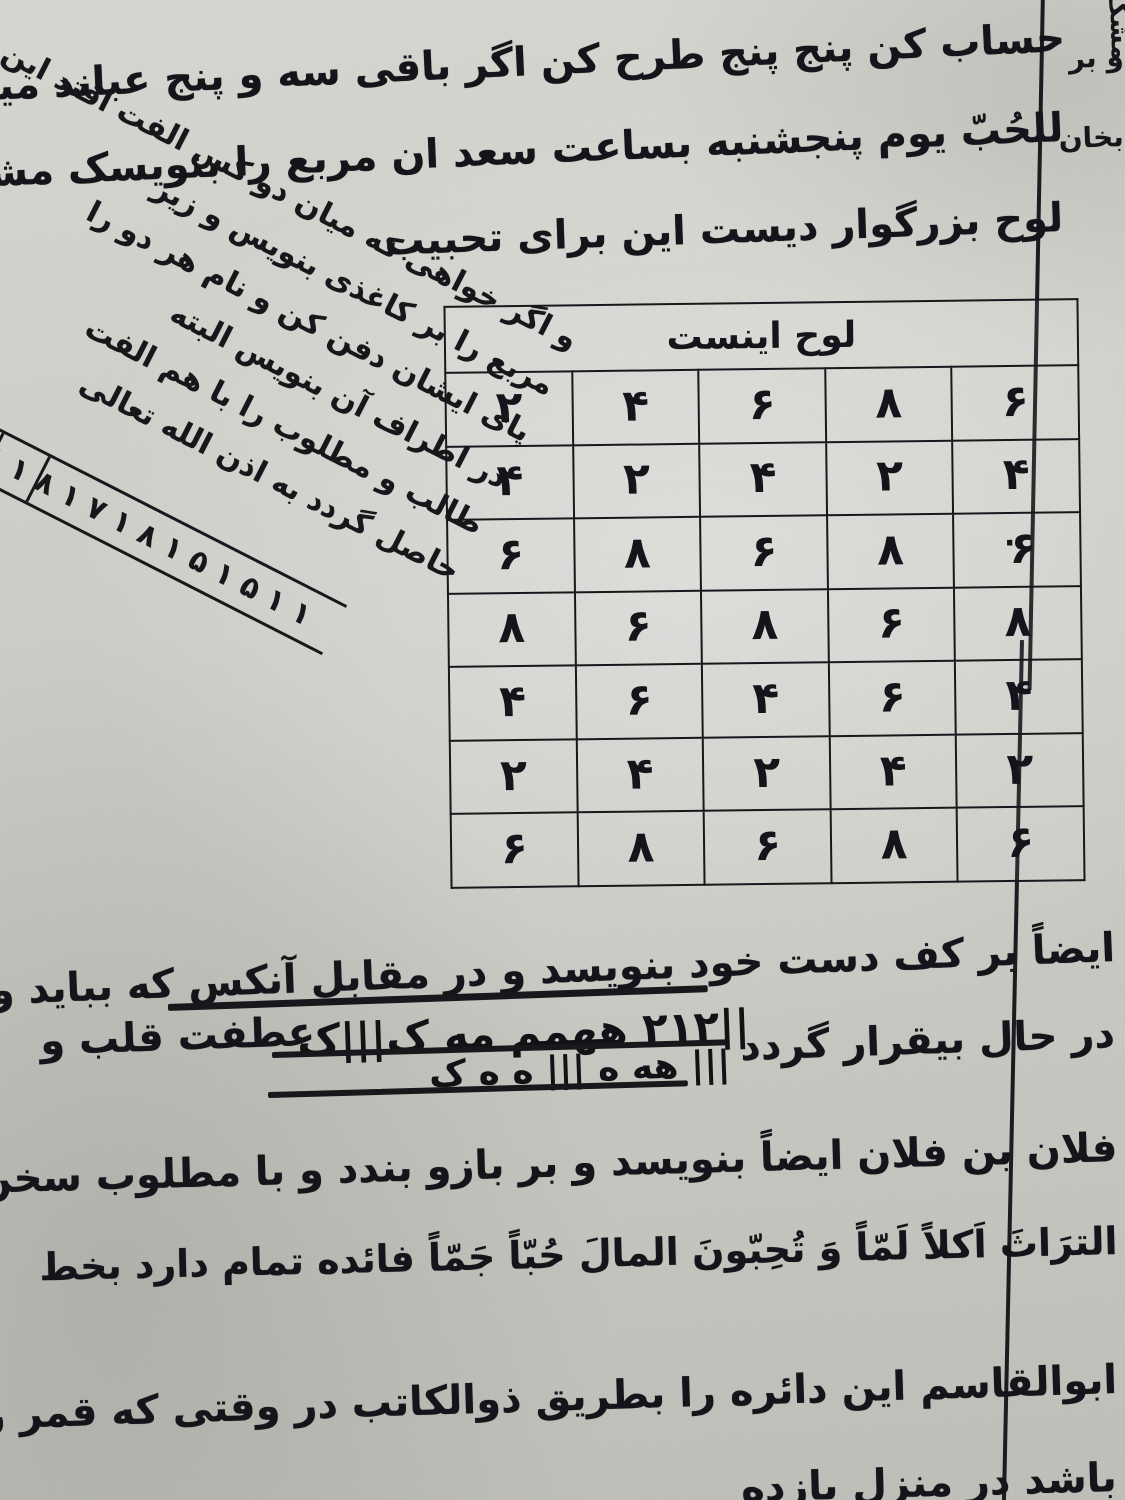 This screenshot has width=1125, height=1500. I want to click on cell-r5-c3: ۴, so click(640, 775).